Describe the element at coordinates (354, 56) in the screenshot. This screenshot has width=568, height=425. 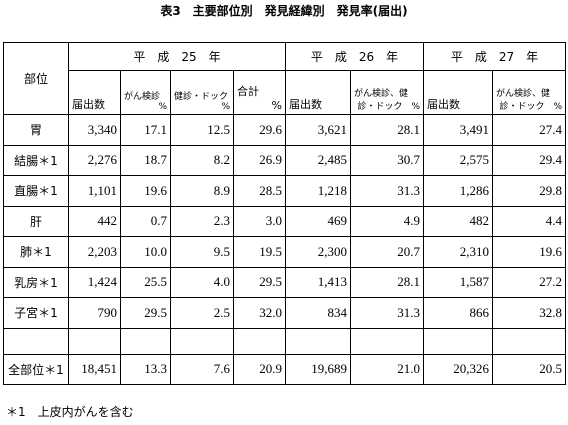
I see `year-header: 平 成 26 年` at that location.